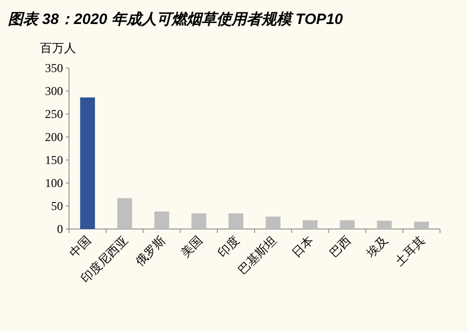 Image resolution: width=467 pixels, height=332 pixels. What do you see at coordinates (191, 246) in the screenshot?
I see `x-tick-label: 美国` at bounding box center [191, 246].